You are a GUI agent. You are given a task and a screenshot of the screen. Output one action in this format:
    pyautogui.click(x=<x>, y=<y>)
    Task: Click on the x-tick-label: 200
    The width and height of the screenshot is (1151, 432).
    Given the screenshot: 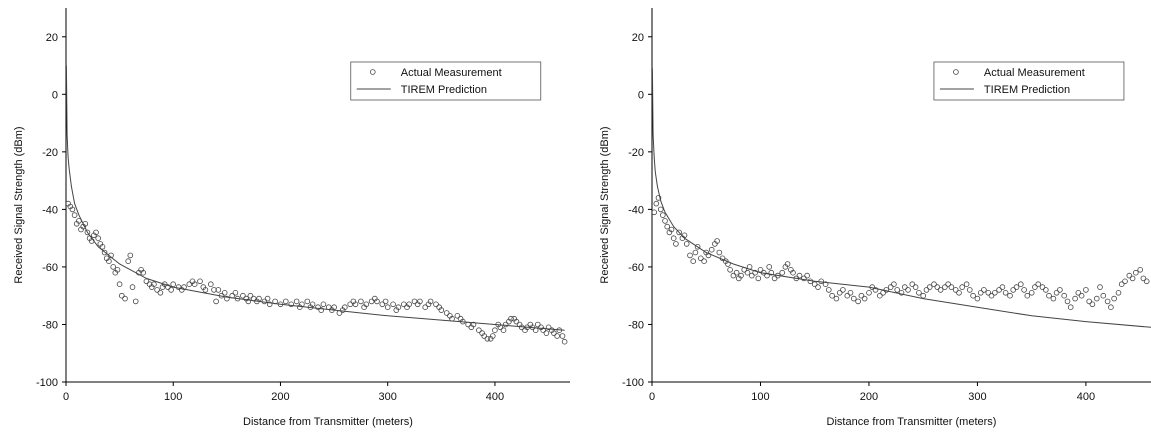 What is the action you would take?
    pyautogui.click(x=280, y=397)
    